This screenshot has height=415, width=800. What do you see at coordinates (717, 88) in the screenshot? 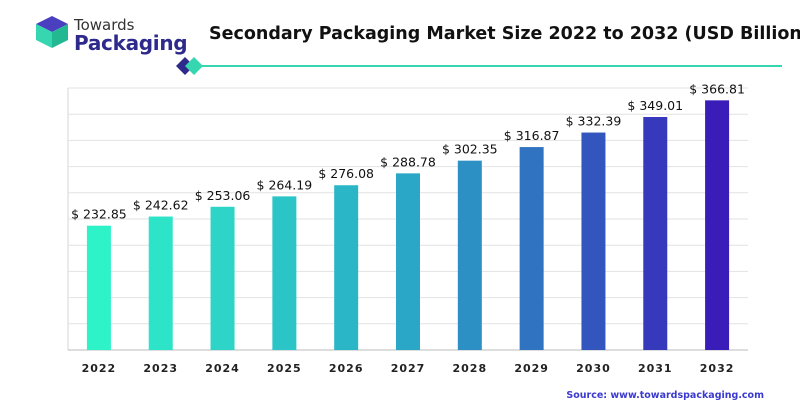
I see `value-label-2032: $ 366.81` at bounding box center [717, 88].